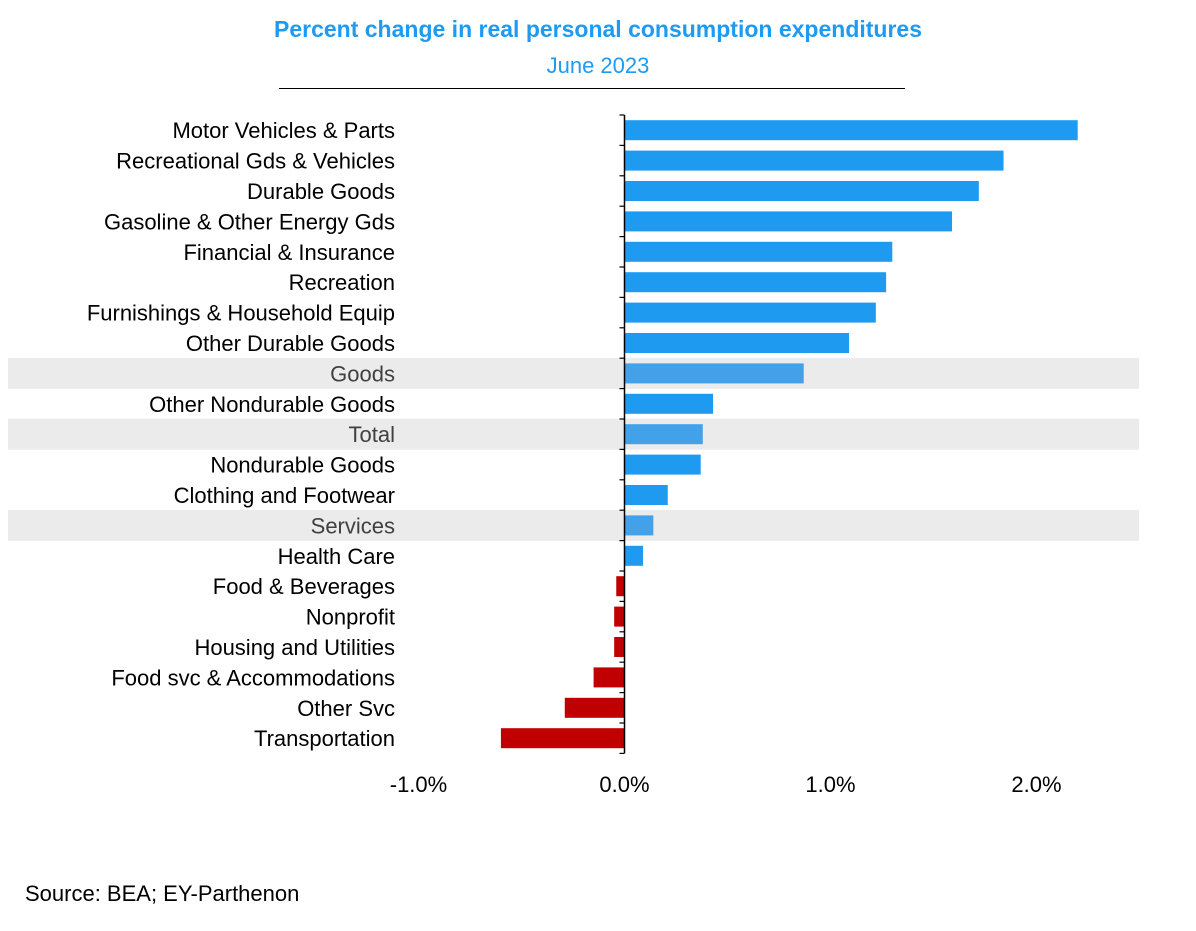 The height and width of the screenshot is (931, 1196). I want to click on category-label: Transportation, so click(324, 738).